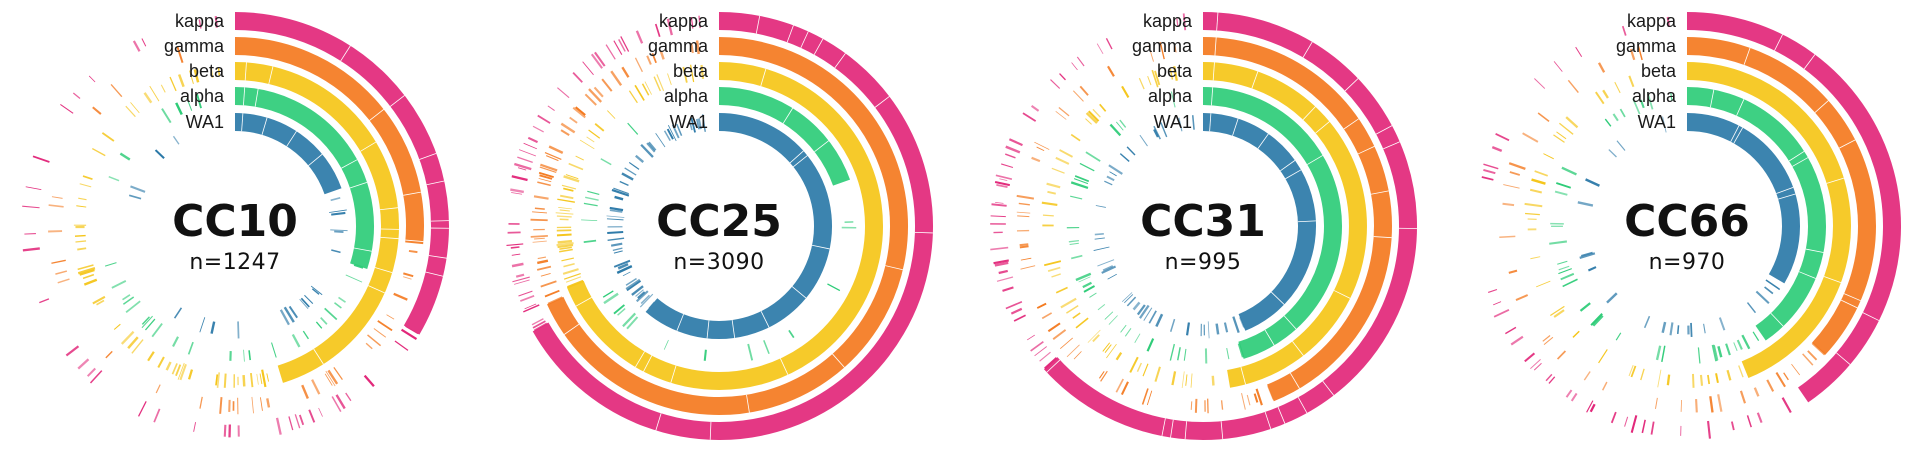 The width and height of the screenshot is (1920, 475). Describe the element at coordinates (686, 96) in the screenshot. I see `cc25-label-alpha: alpha` at that location.